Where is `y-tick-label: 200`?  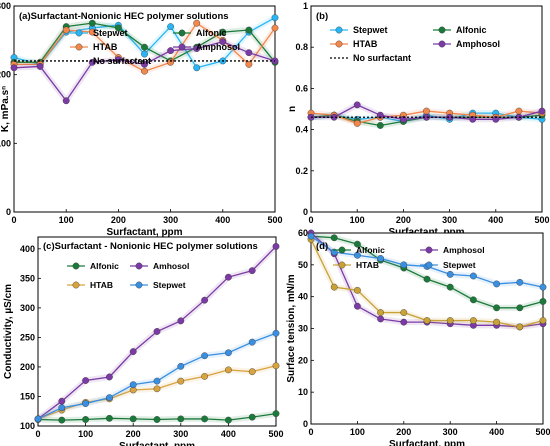
y-tick-label: 200 is located at coordinates (27, 367).